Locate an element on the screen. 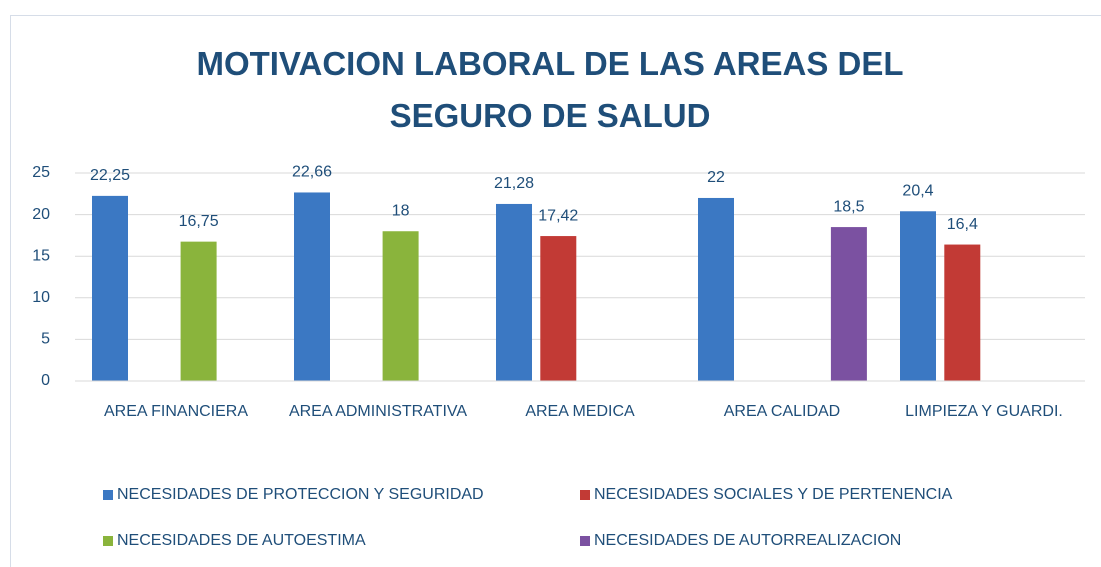 This screenshot has height=567, width=1101. x-tick-label: LIMPIEZA Y GUARDI. is located at coordinates (984, 411).